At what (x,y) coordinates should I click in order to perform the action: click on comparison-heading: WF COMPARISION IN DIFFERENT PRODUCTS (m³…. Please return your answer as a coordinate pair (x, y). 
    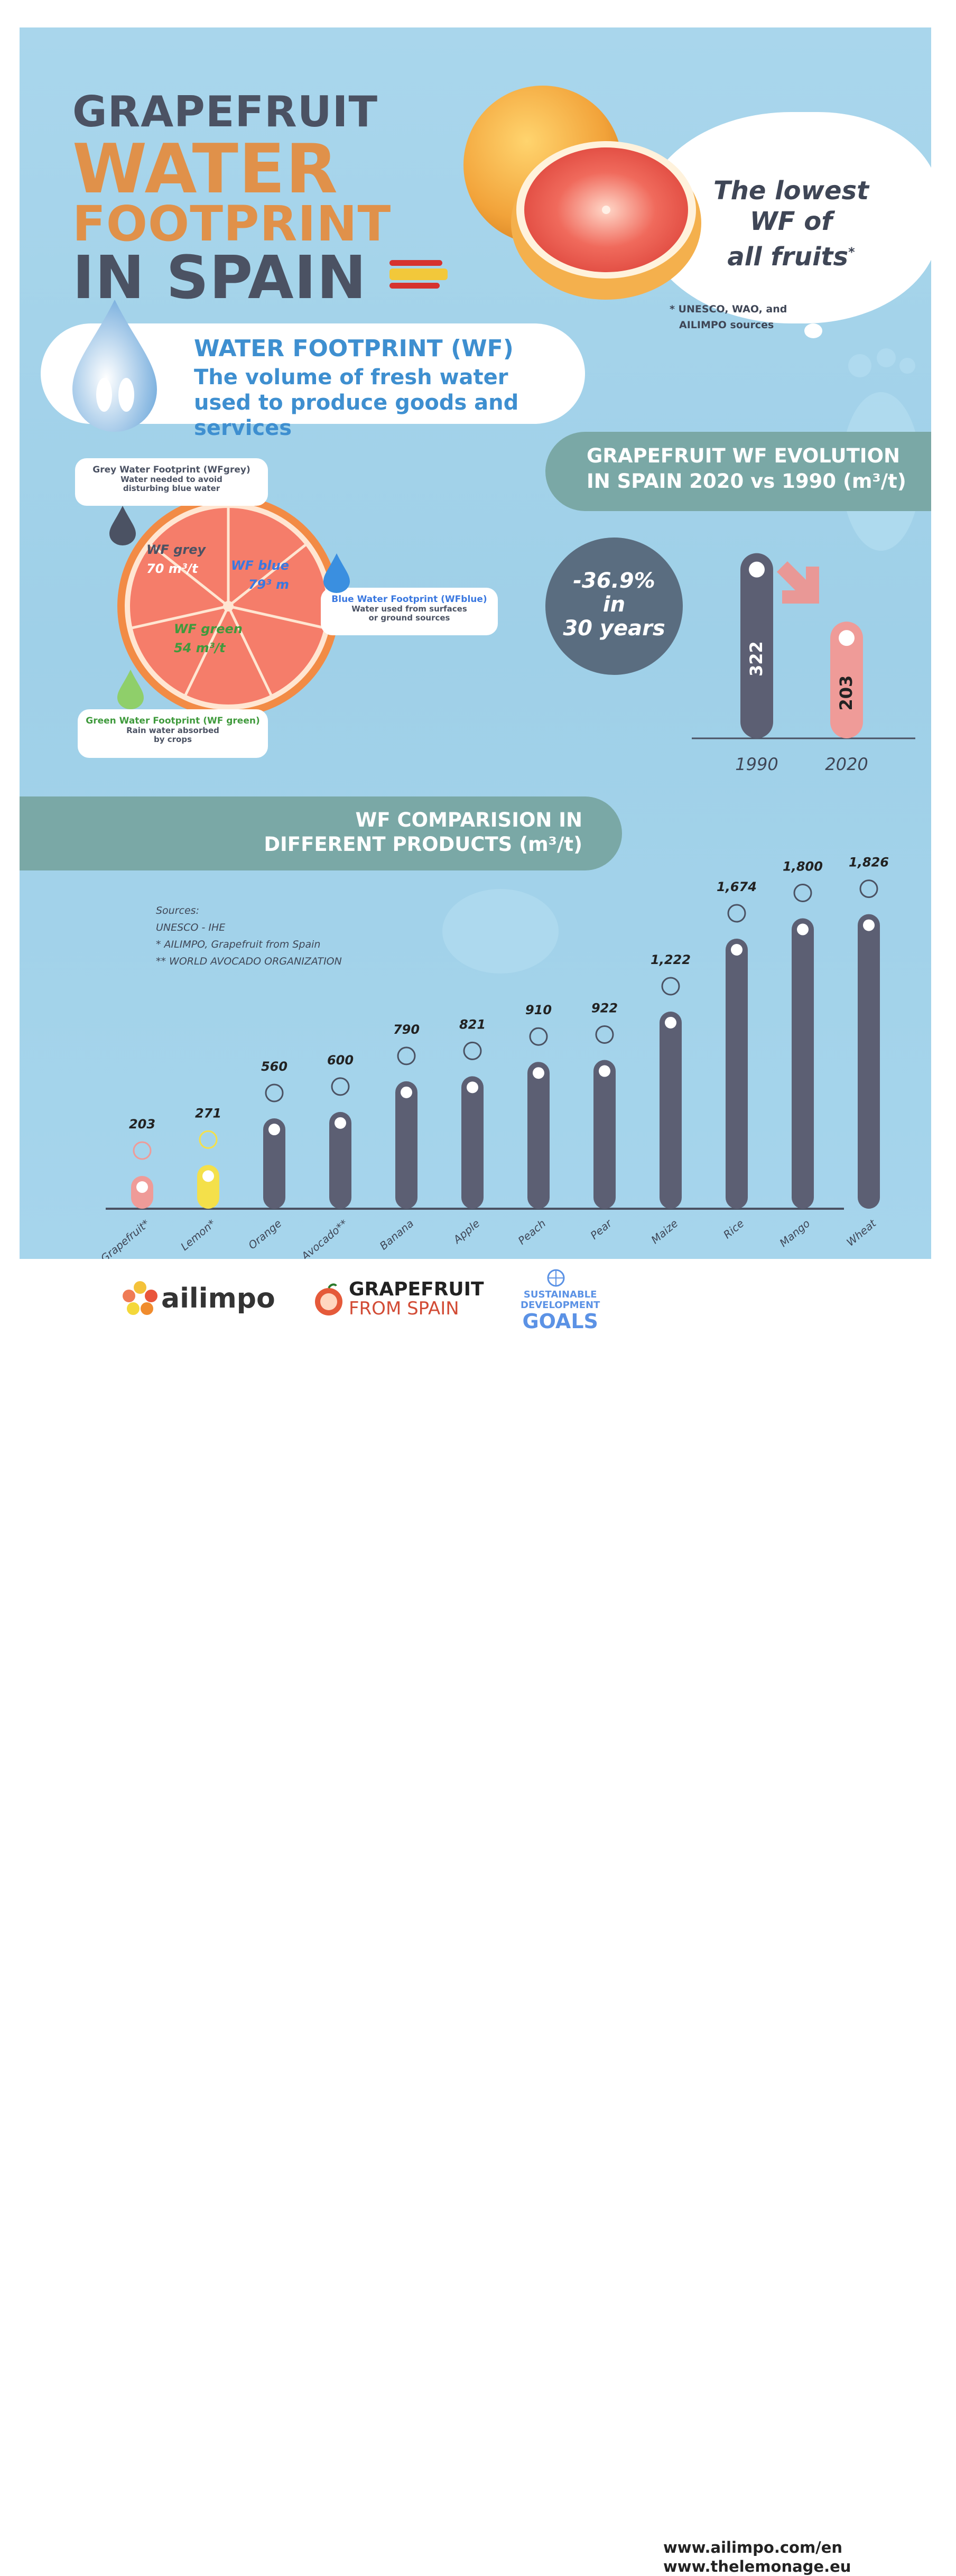
    Looking at the image, I should click on (423, 832).